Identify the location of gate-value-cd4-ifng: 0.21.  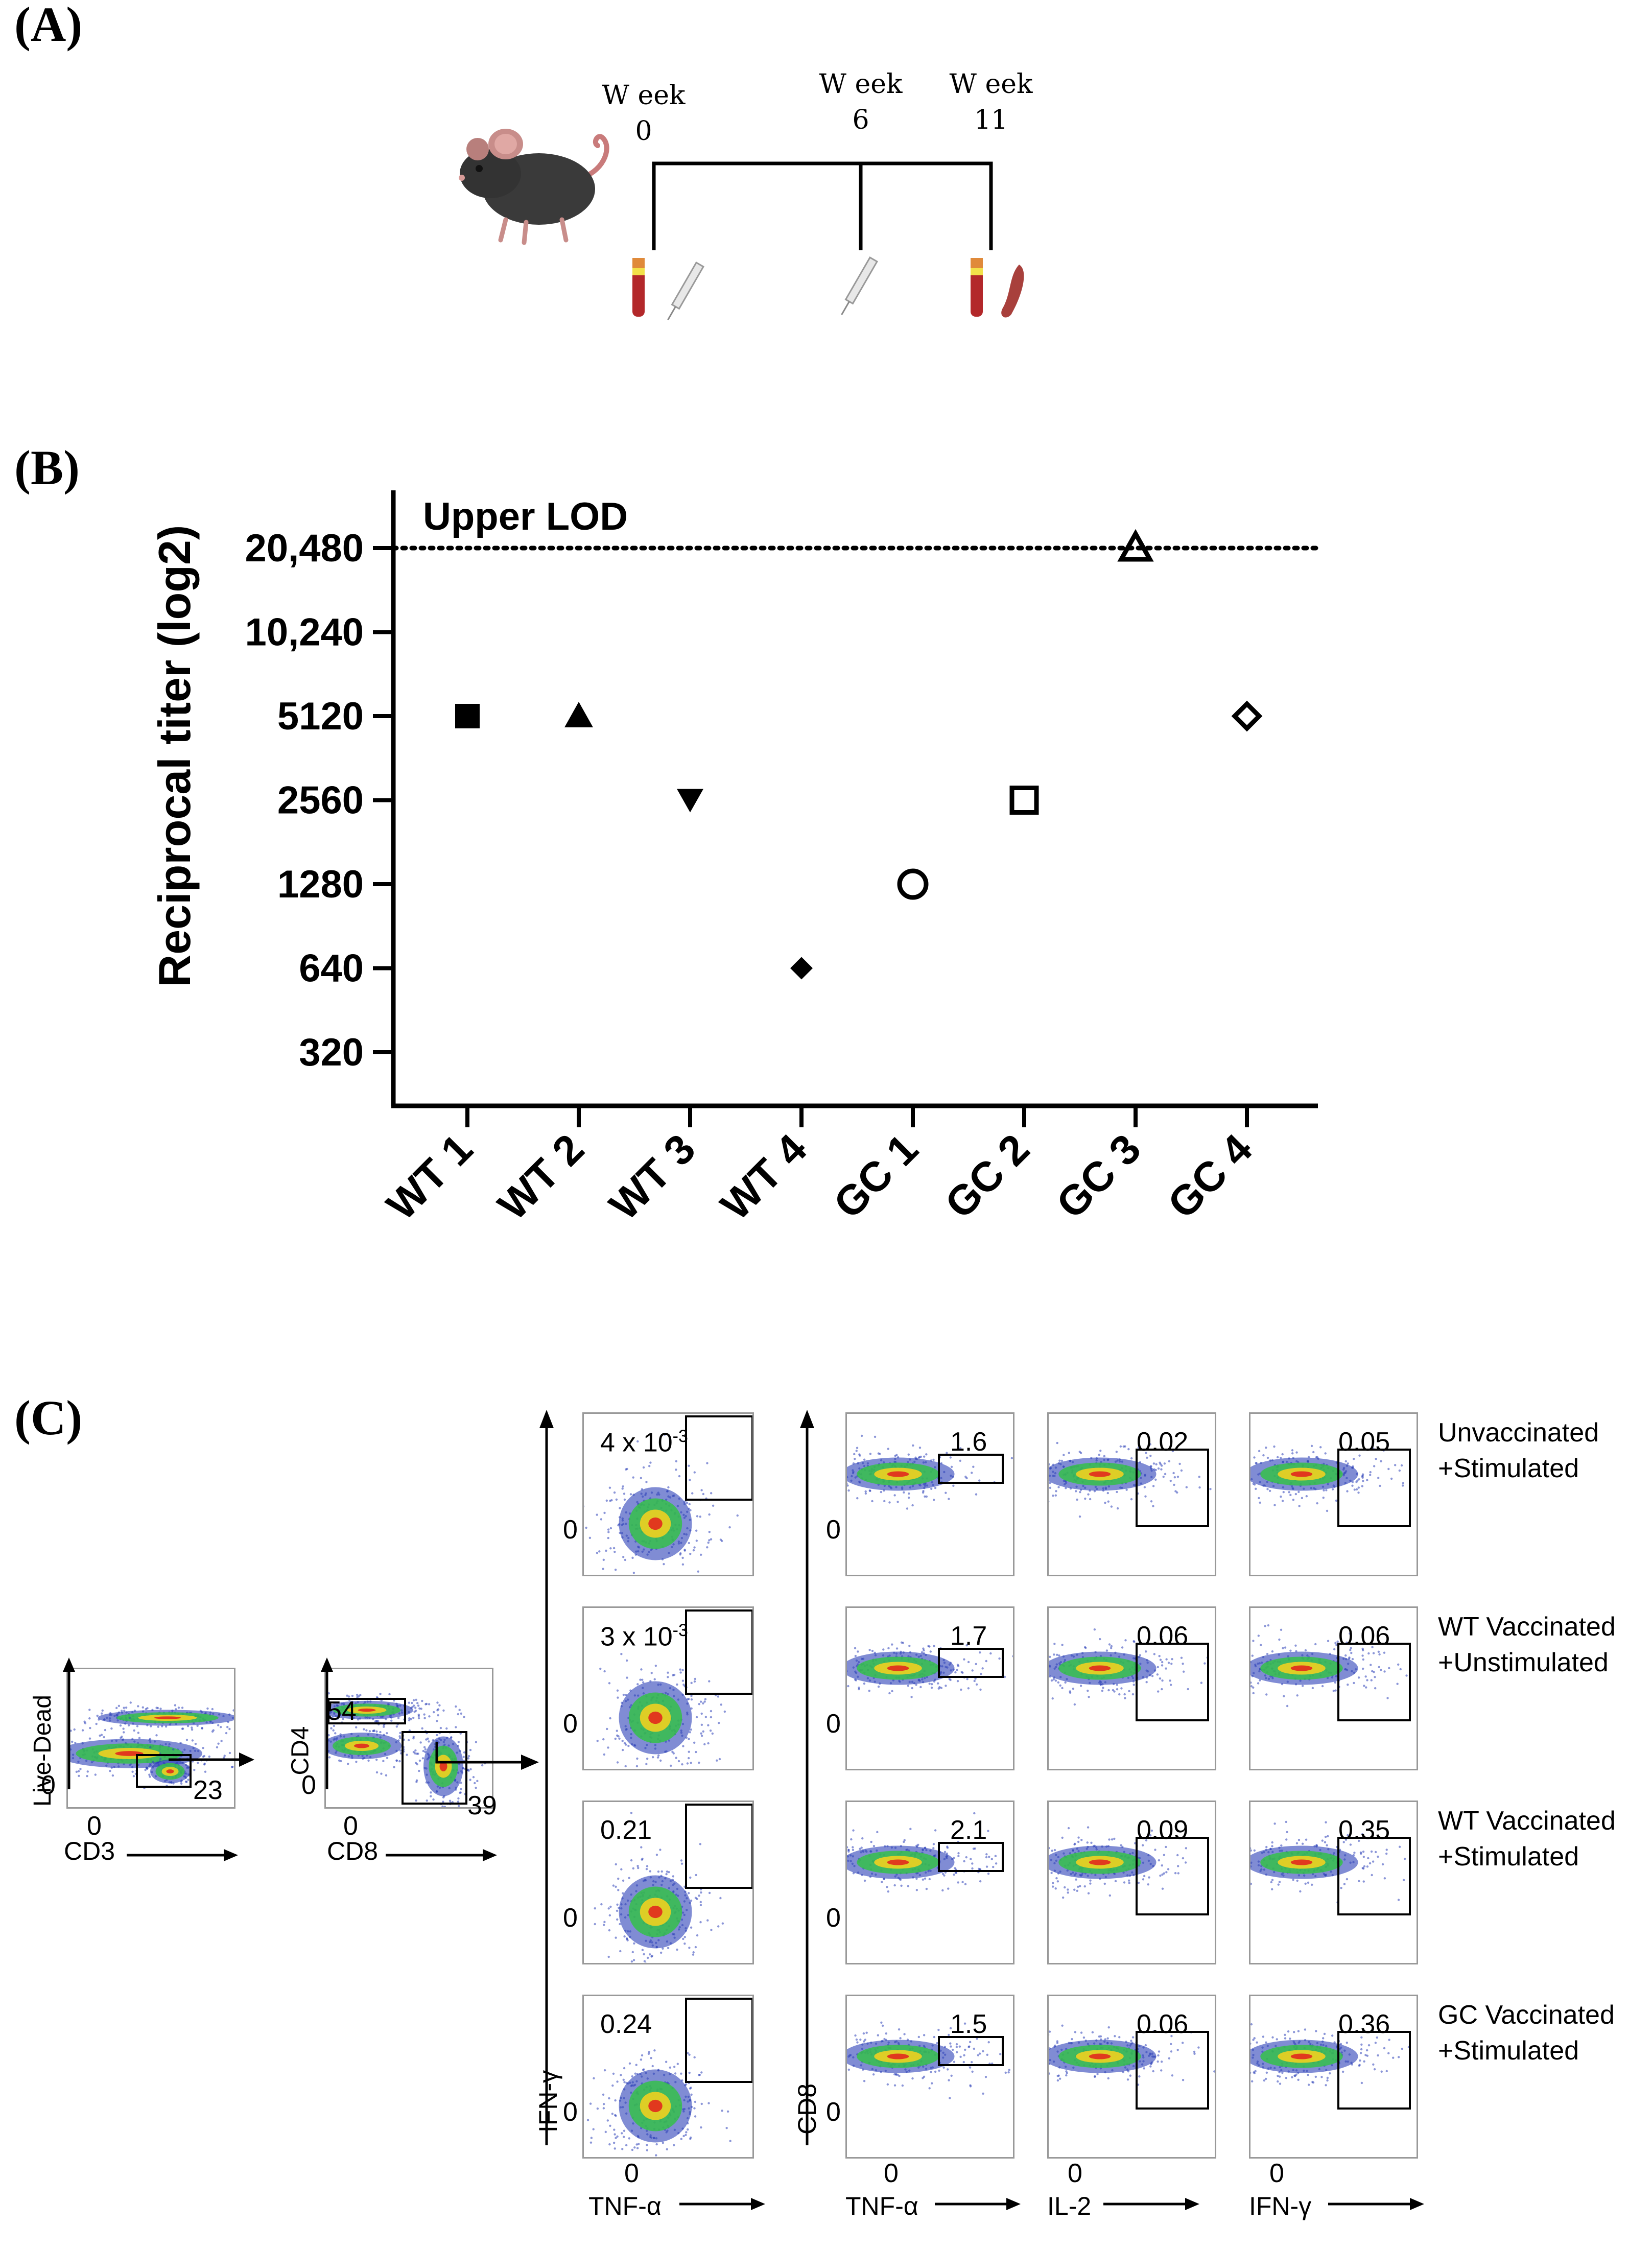
(626, 1830).